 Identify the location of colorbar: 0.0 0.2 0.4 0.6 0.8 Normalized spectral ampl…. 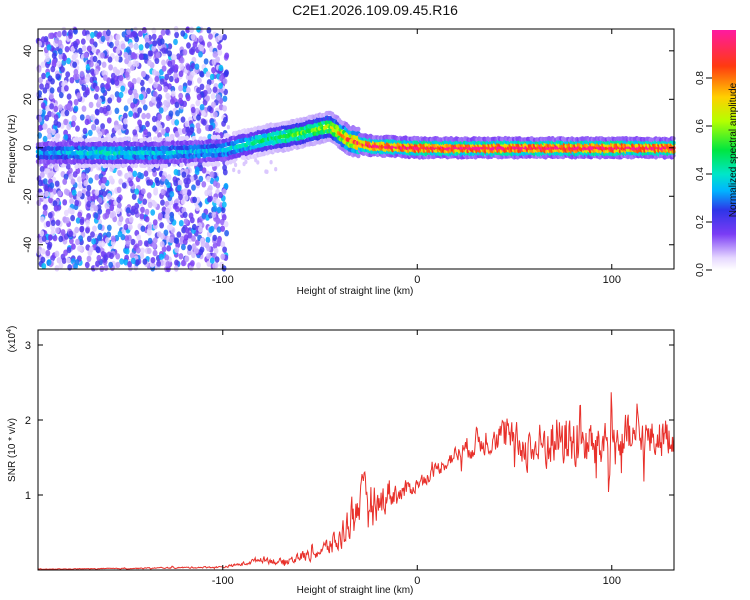
(717, 153).